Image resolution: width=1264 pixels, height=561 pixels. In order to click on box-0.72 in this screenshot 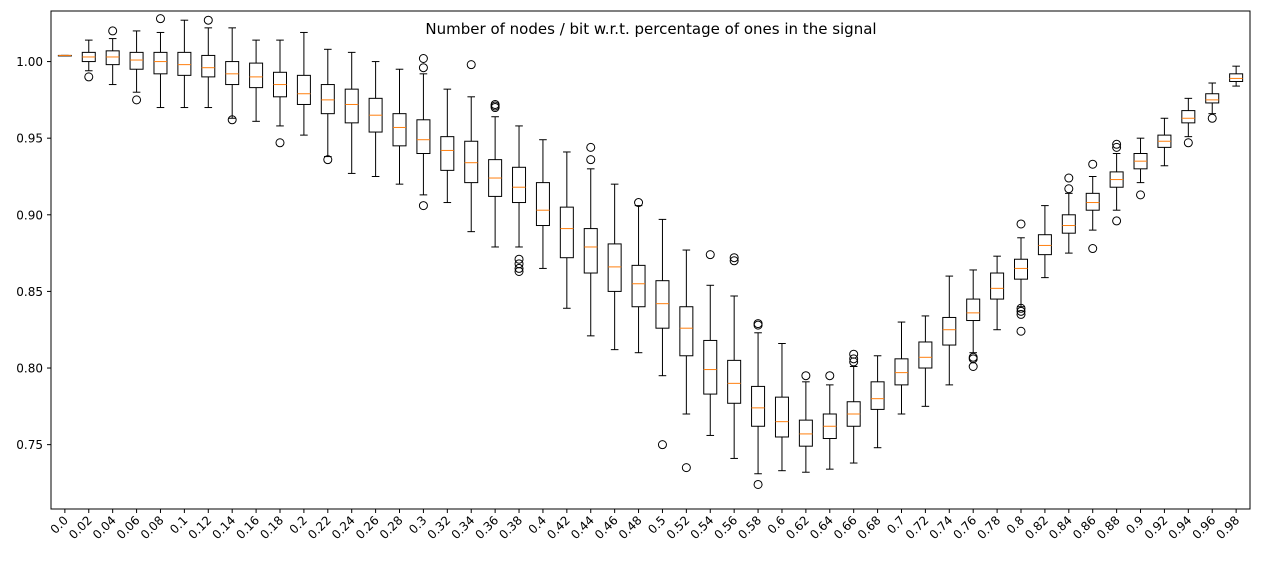, I will do `click(925, 361)`.